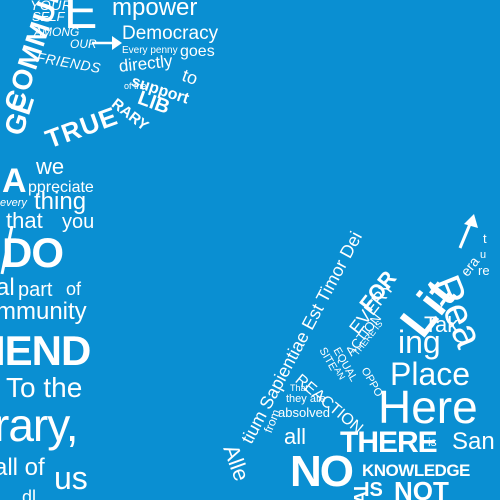  I want to click on word-of-the: of the, so click(135, 86).